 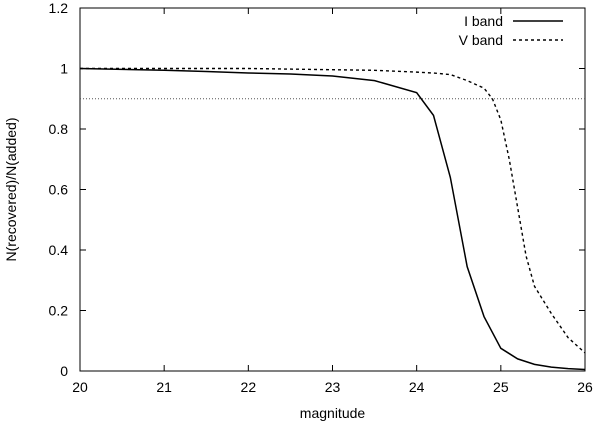 What do you see at coordinates (333, 413) in the screenshot?
I see `x-axis-label: magnitude` at bounding box center [333, 413].